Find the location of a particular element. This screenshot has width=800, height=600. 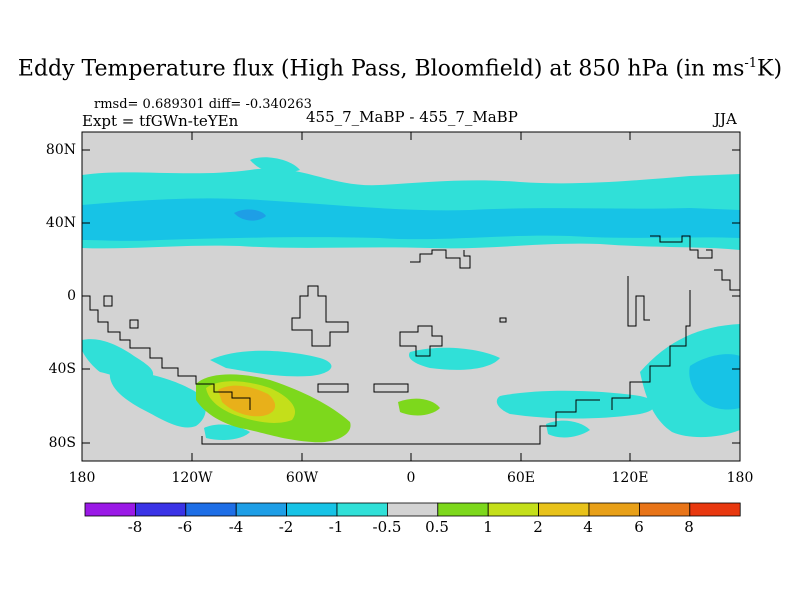

plot-title-unit: K) is located at coordinates (770, 69).